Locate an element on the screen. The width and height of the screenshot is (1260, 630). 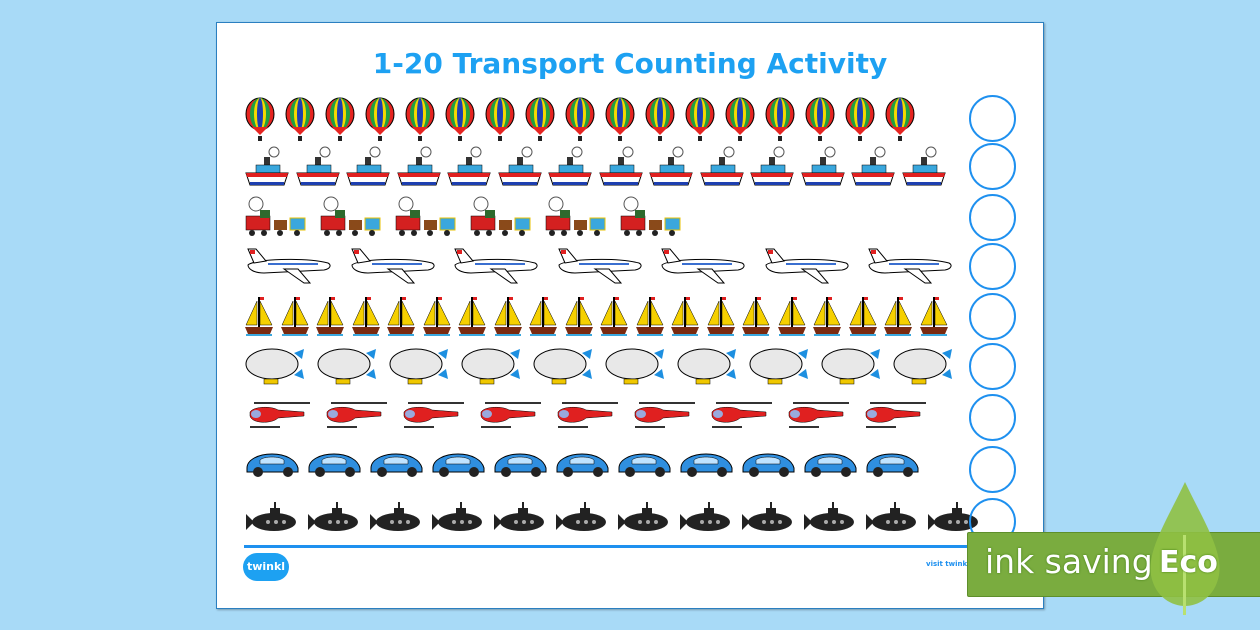
steamship-row is located at coordinates (595, 166).